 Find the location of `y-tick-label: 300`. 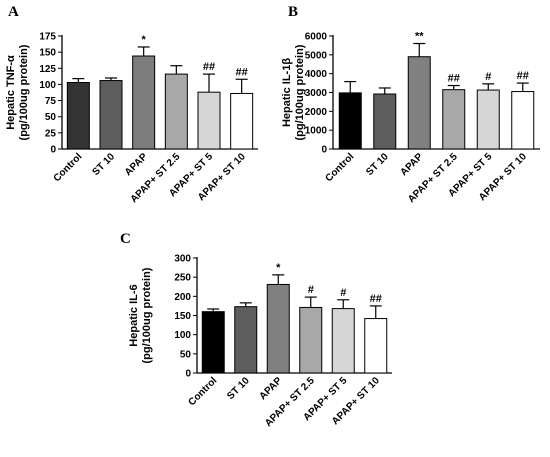

y-tick-label: 300 is located at coordinates (182, 259).